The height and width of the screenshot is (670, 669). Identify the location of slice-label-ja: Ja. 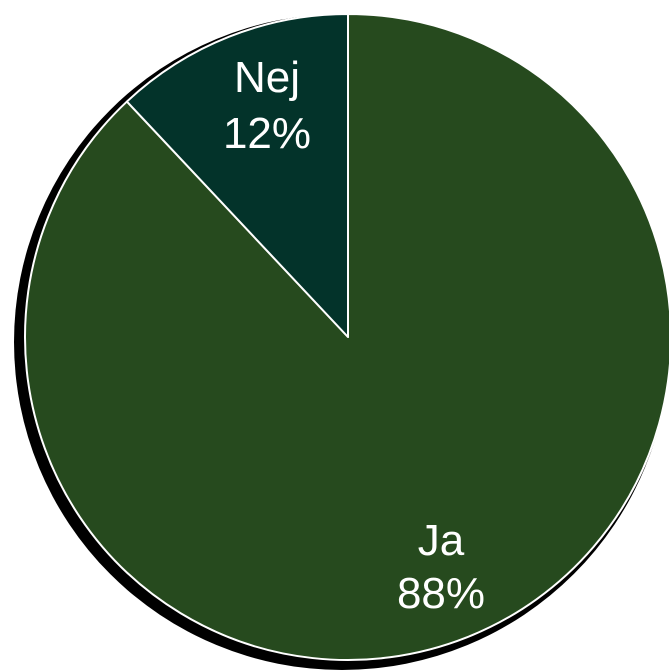
(441, 540).